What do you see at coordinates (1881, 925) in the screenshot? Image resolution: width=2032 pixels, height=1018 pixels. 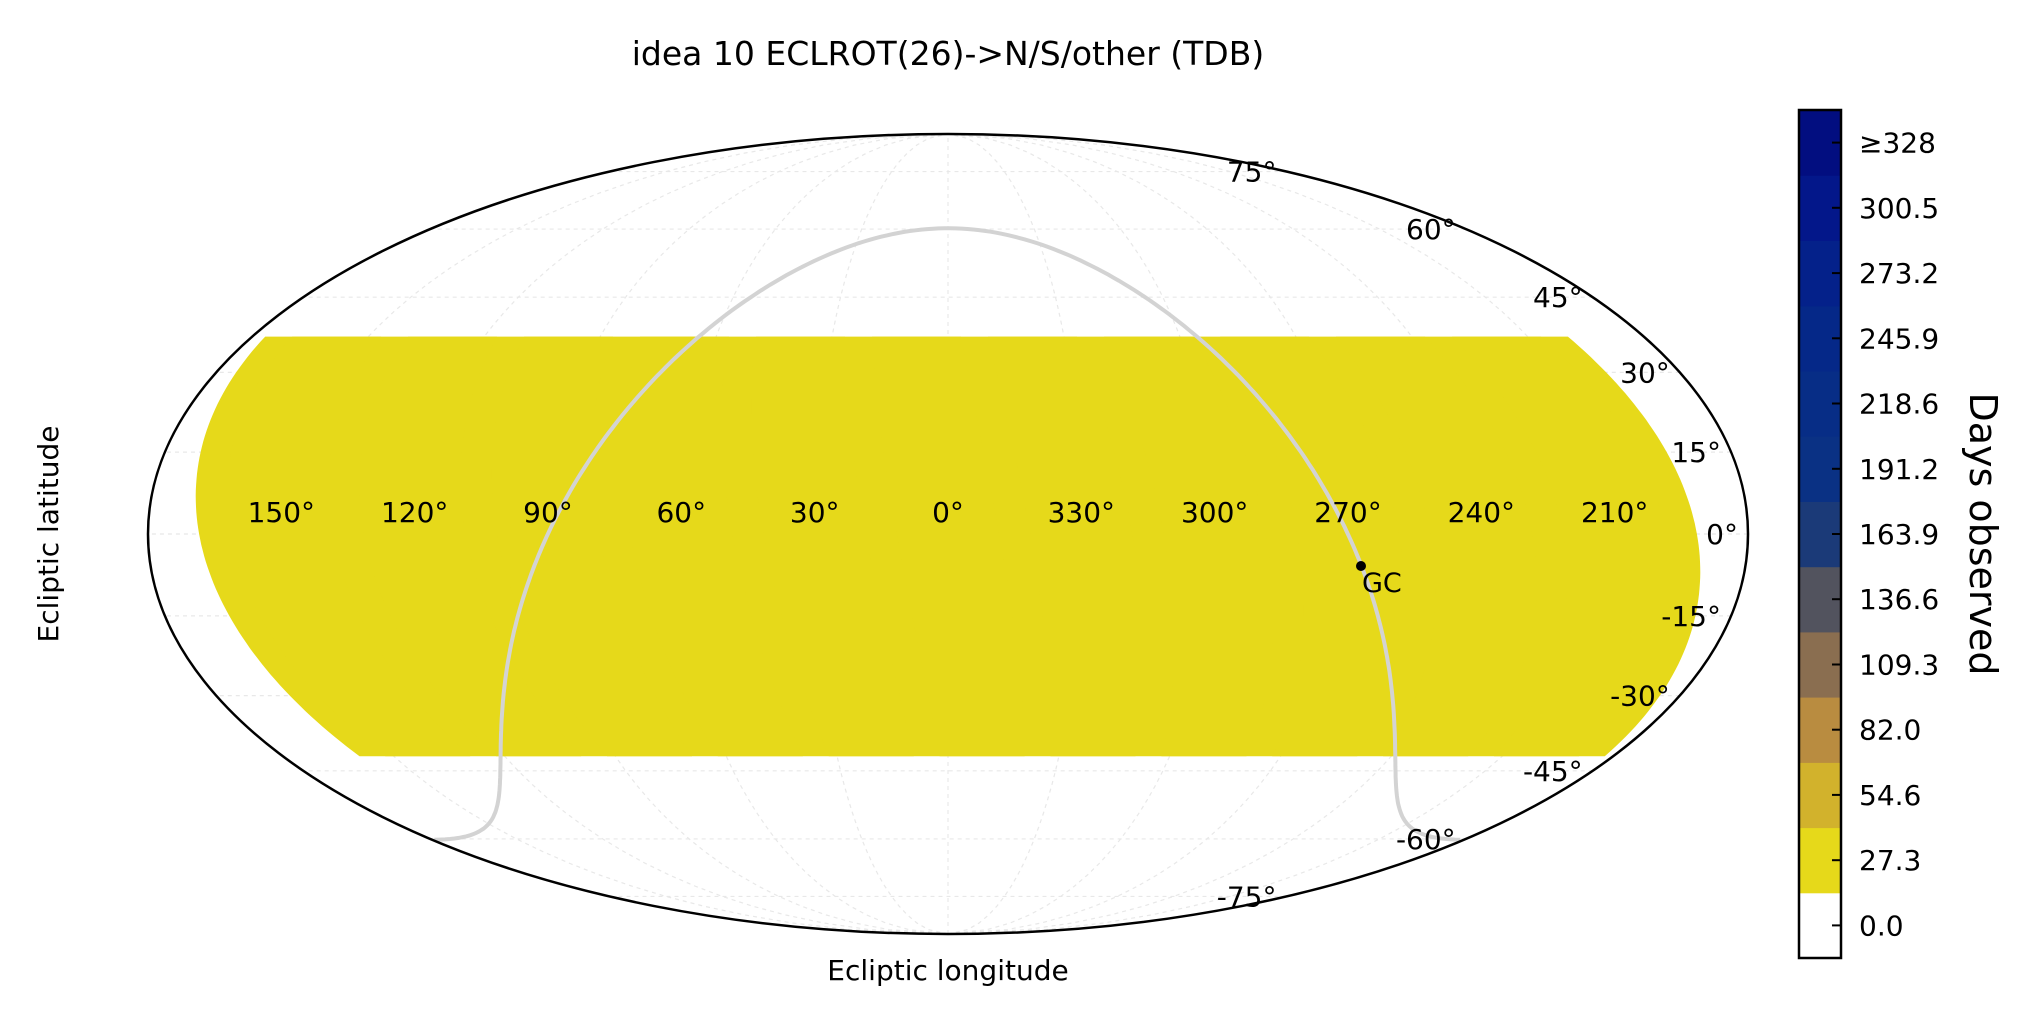 I see `colorbar-tick-label: 0.0` at bounding box center [1881, 925].